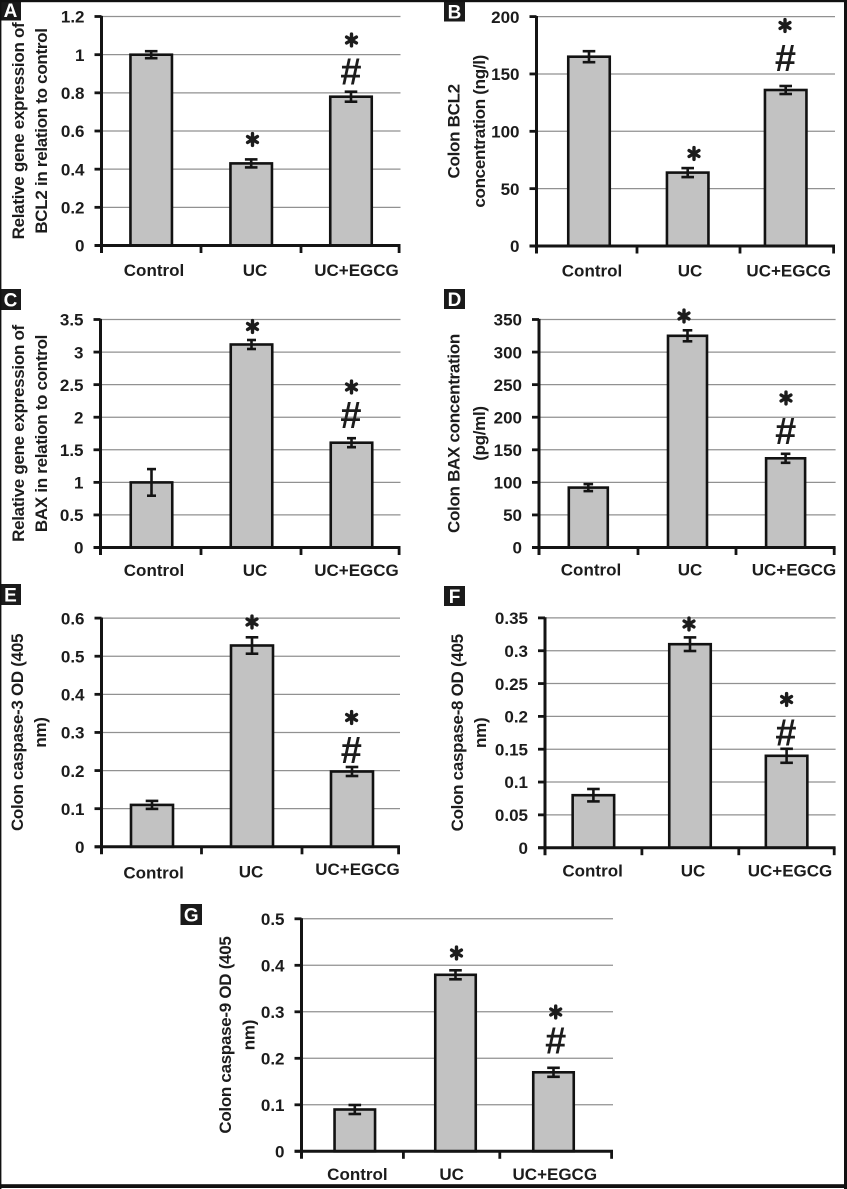 The height and width of the screenshot is (1189, 847). I want to click on svg-text: 2, so click(78, 417).